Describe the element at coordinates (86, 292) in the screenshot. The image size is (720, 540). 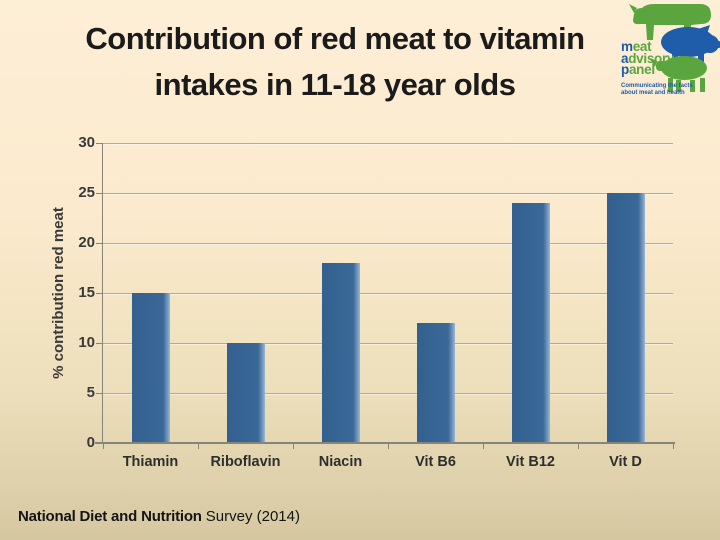
I see `y-axis-tick-label: 15` at that location.